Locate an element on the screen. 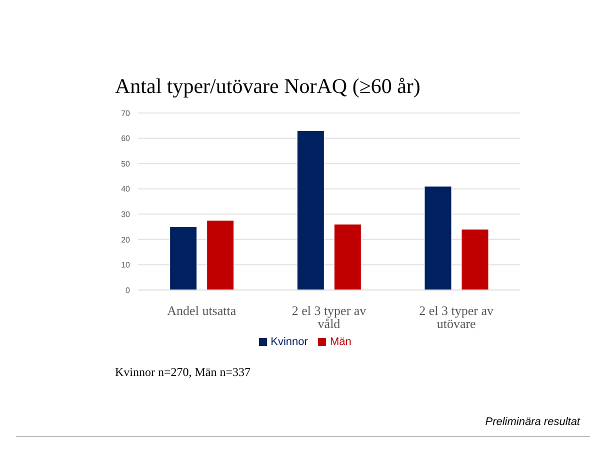  y-tick-label: 60 is located at coordinates (126, 139).